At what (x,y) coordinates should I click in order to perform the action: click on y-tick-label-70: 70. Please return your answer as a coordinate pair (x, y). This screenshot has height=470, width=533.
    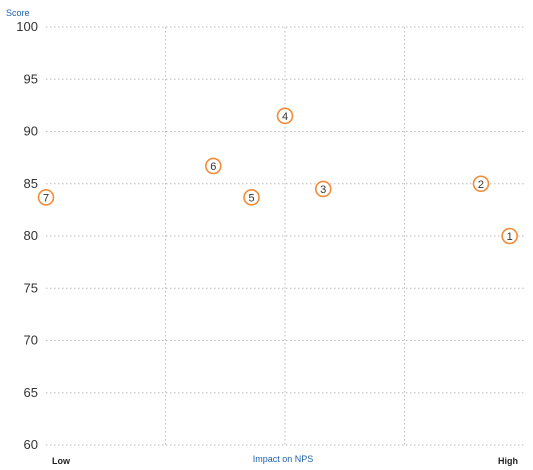
    Looking at the image, I should click on (31, 340).